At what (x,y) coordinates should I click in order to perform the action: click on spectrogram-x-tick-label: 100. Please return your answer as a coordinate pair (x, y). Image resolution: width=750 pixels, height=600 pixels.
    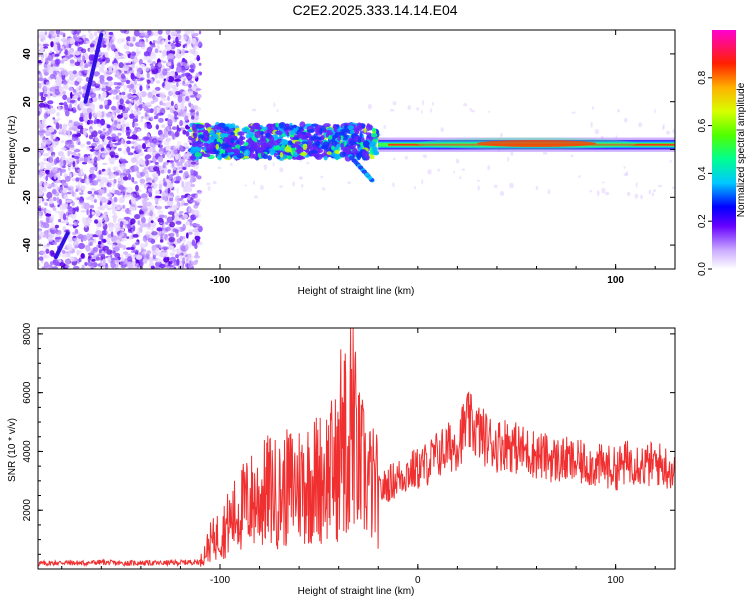
    Looking at the image, I should click on (615, 280).